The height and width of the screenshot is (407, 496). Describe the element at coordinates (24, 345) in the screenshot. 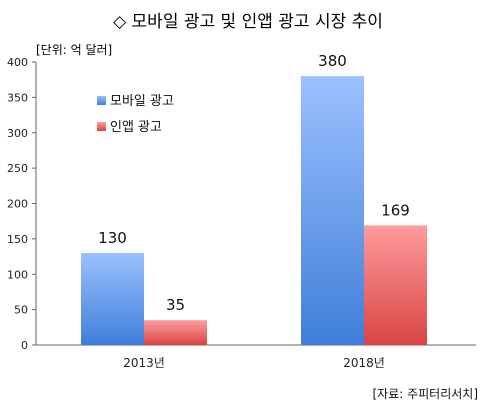

I see `y-tick-label: 0` at that location.